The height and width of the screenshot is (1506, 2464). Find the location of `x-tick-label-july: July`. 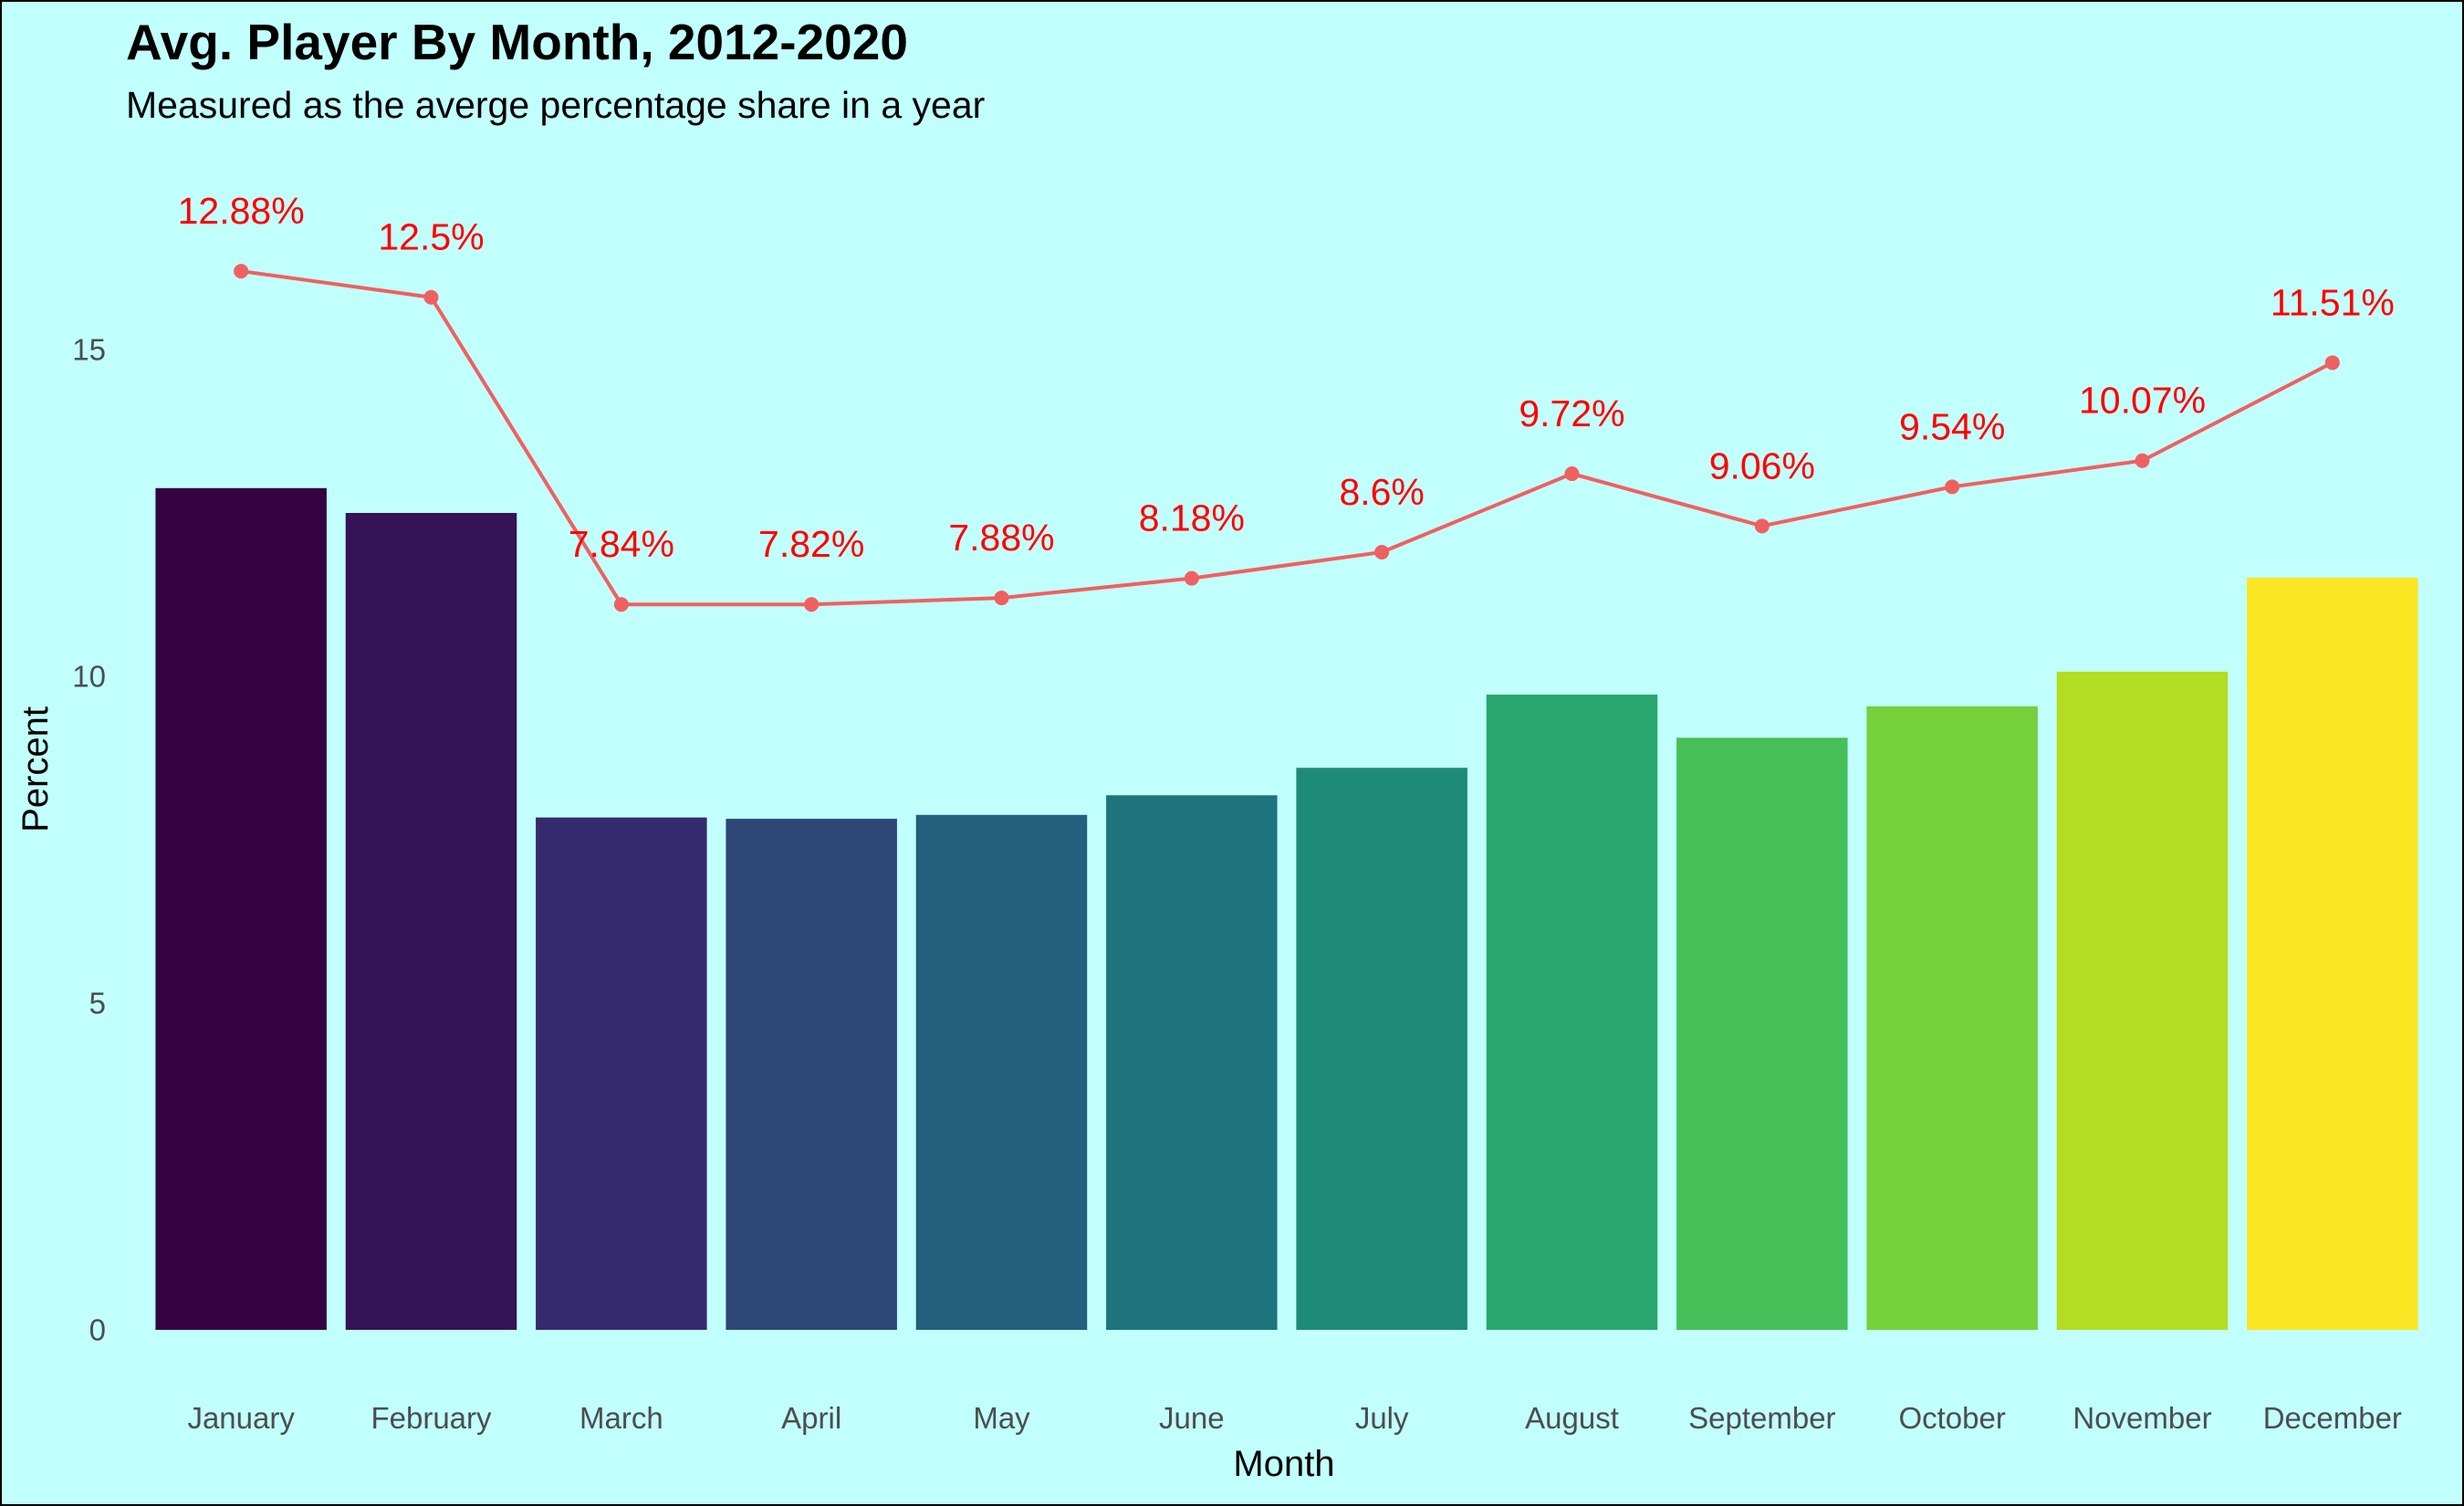

x-tick-label-july: July is located at coordinates (1382, 1418).